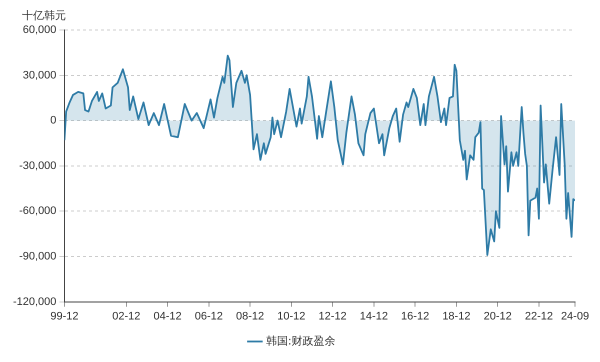 This screenshot has height=362, width=600. Describe the element at coordinates (168, 316) in the screenshot. I see `x-tick-label: 04-12` at that location.